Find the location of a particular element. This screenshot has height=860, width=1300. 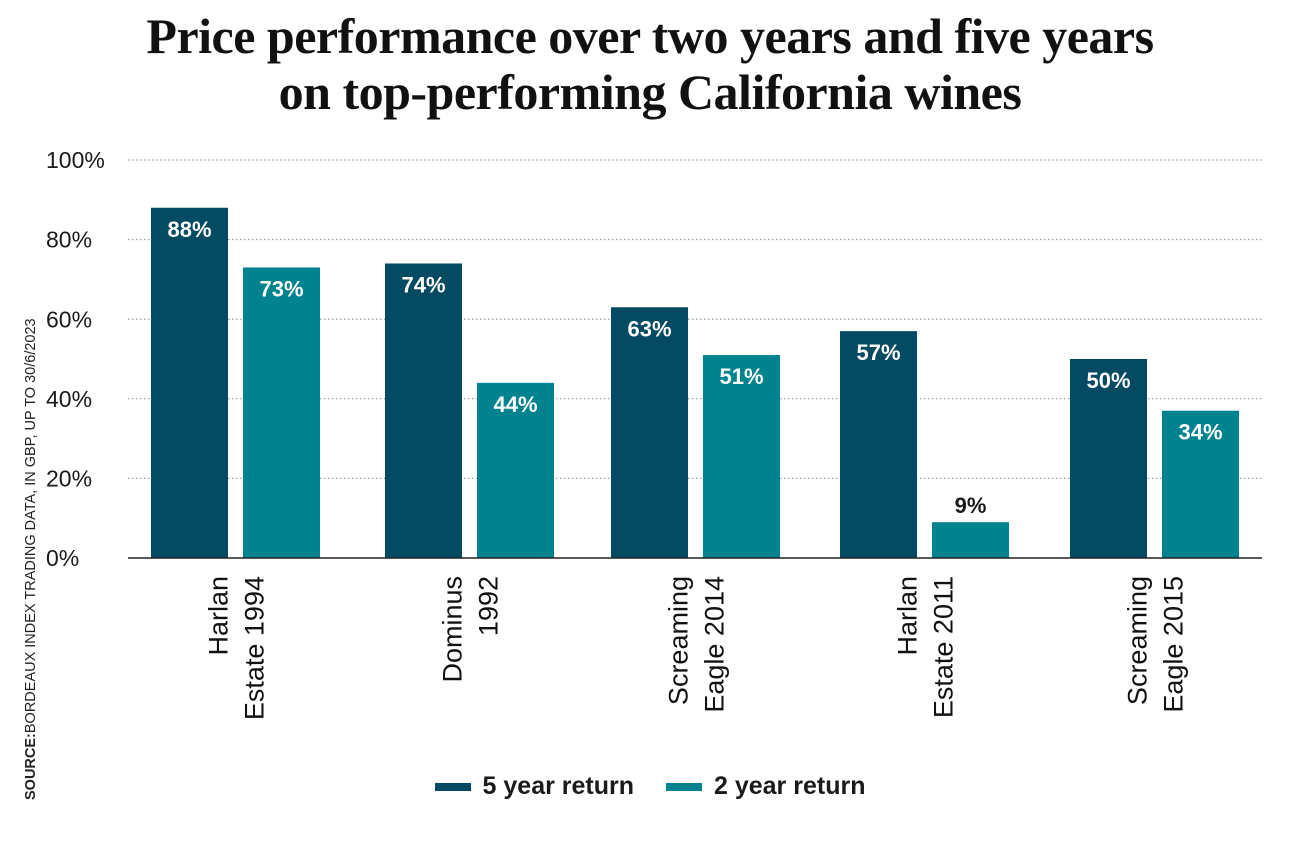

y-tick-label: 20% is located at coordinates (69, 478).